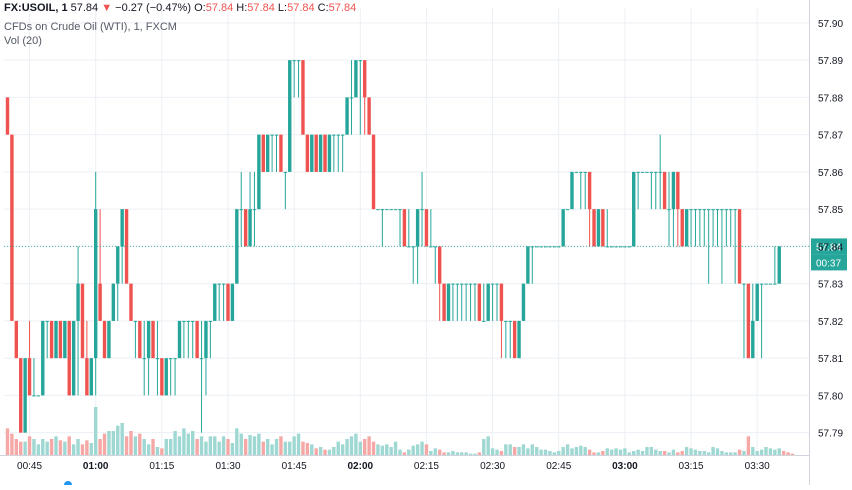 Image resolution: width=852 pixels, height=490 pixels. Describe the element at coordinates (227, 466) in the screenshot. I see `x-tick-label: 01:30` at that location.